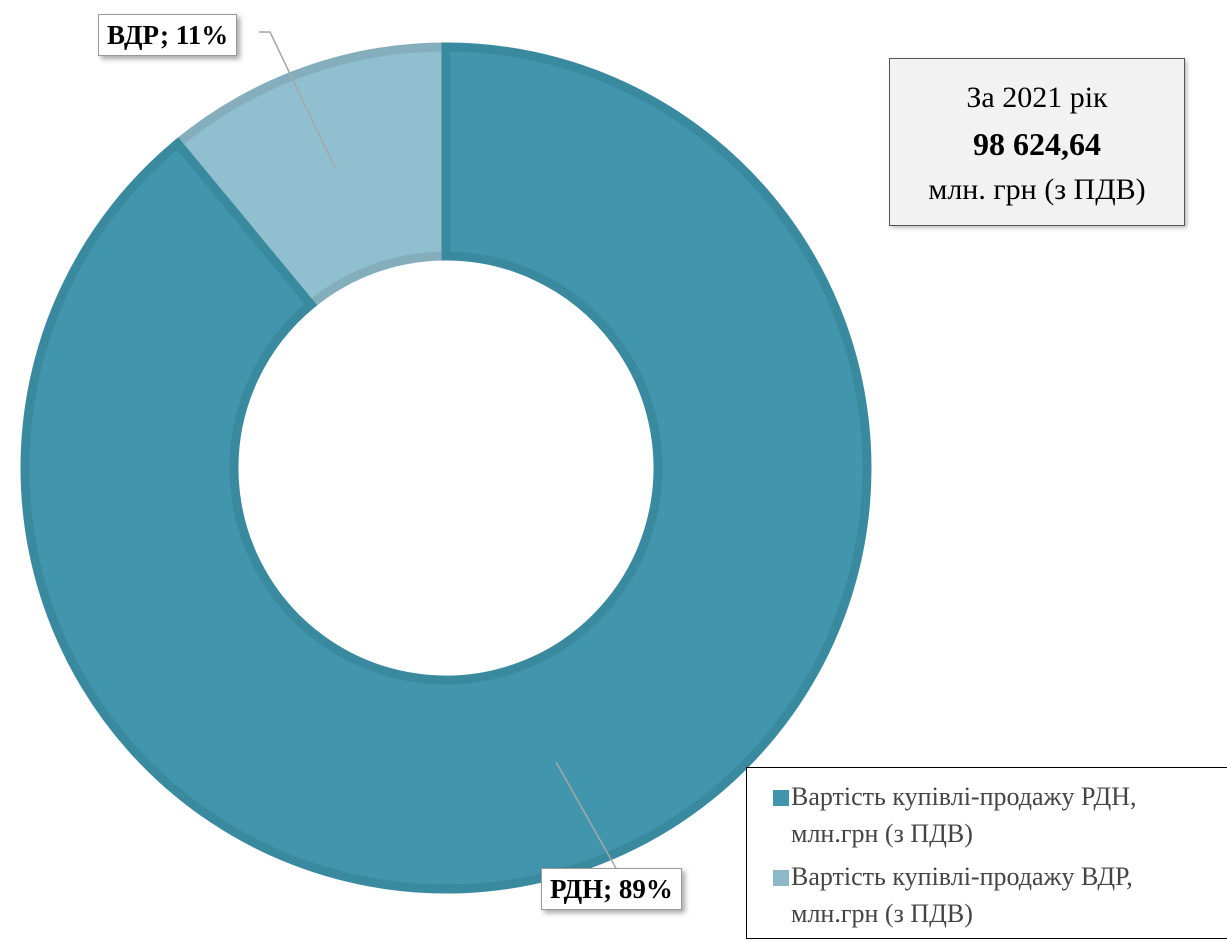  What do you see at coordinates (611, 889) in the screenshot?
I see `data-label-rdn: РДН; 89%` at bounding box center [611, 889].